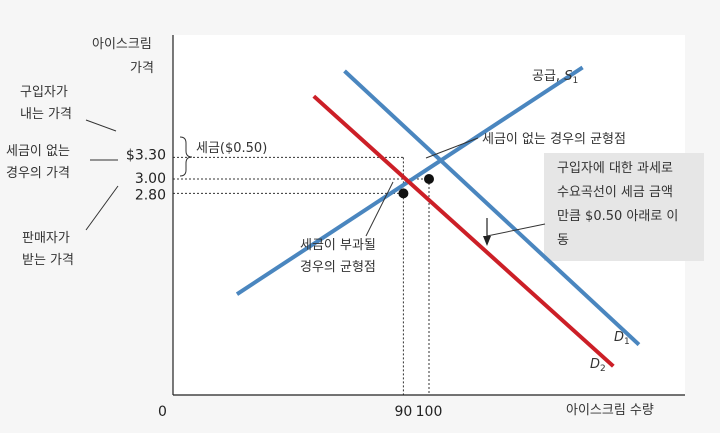 The height and width of the screenshot is (433, 720). What do you see at coordinates (627, 342) in the screenshot?
I see `demand1-label-sub: 1` at bounding box center [627, 342].